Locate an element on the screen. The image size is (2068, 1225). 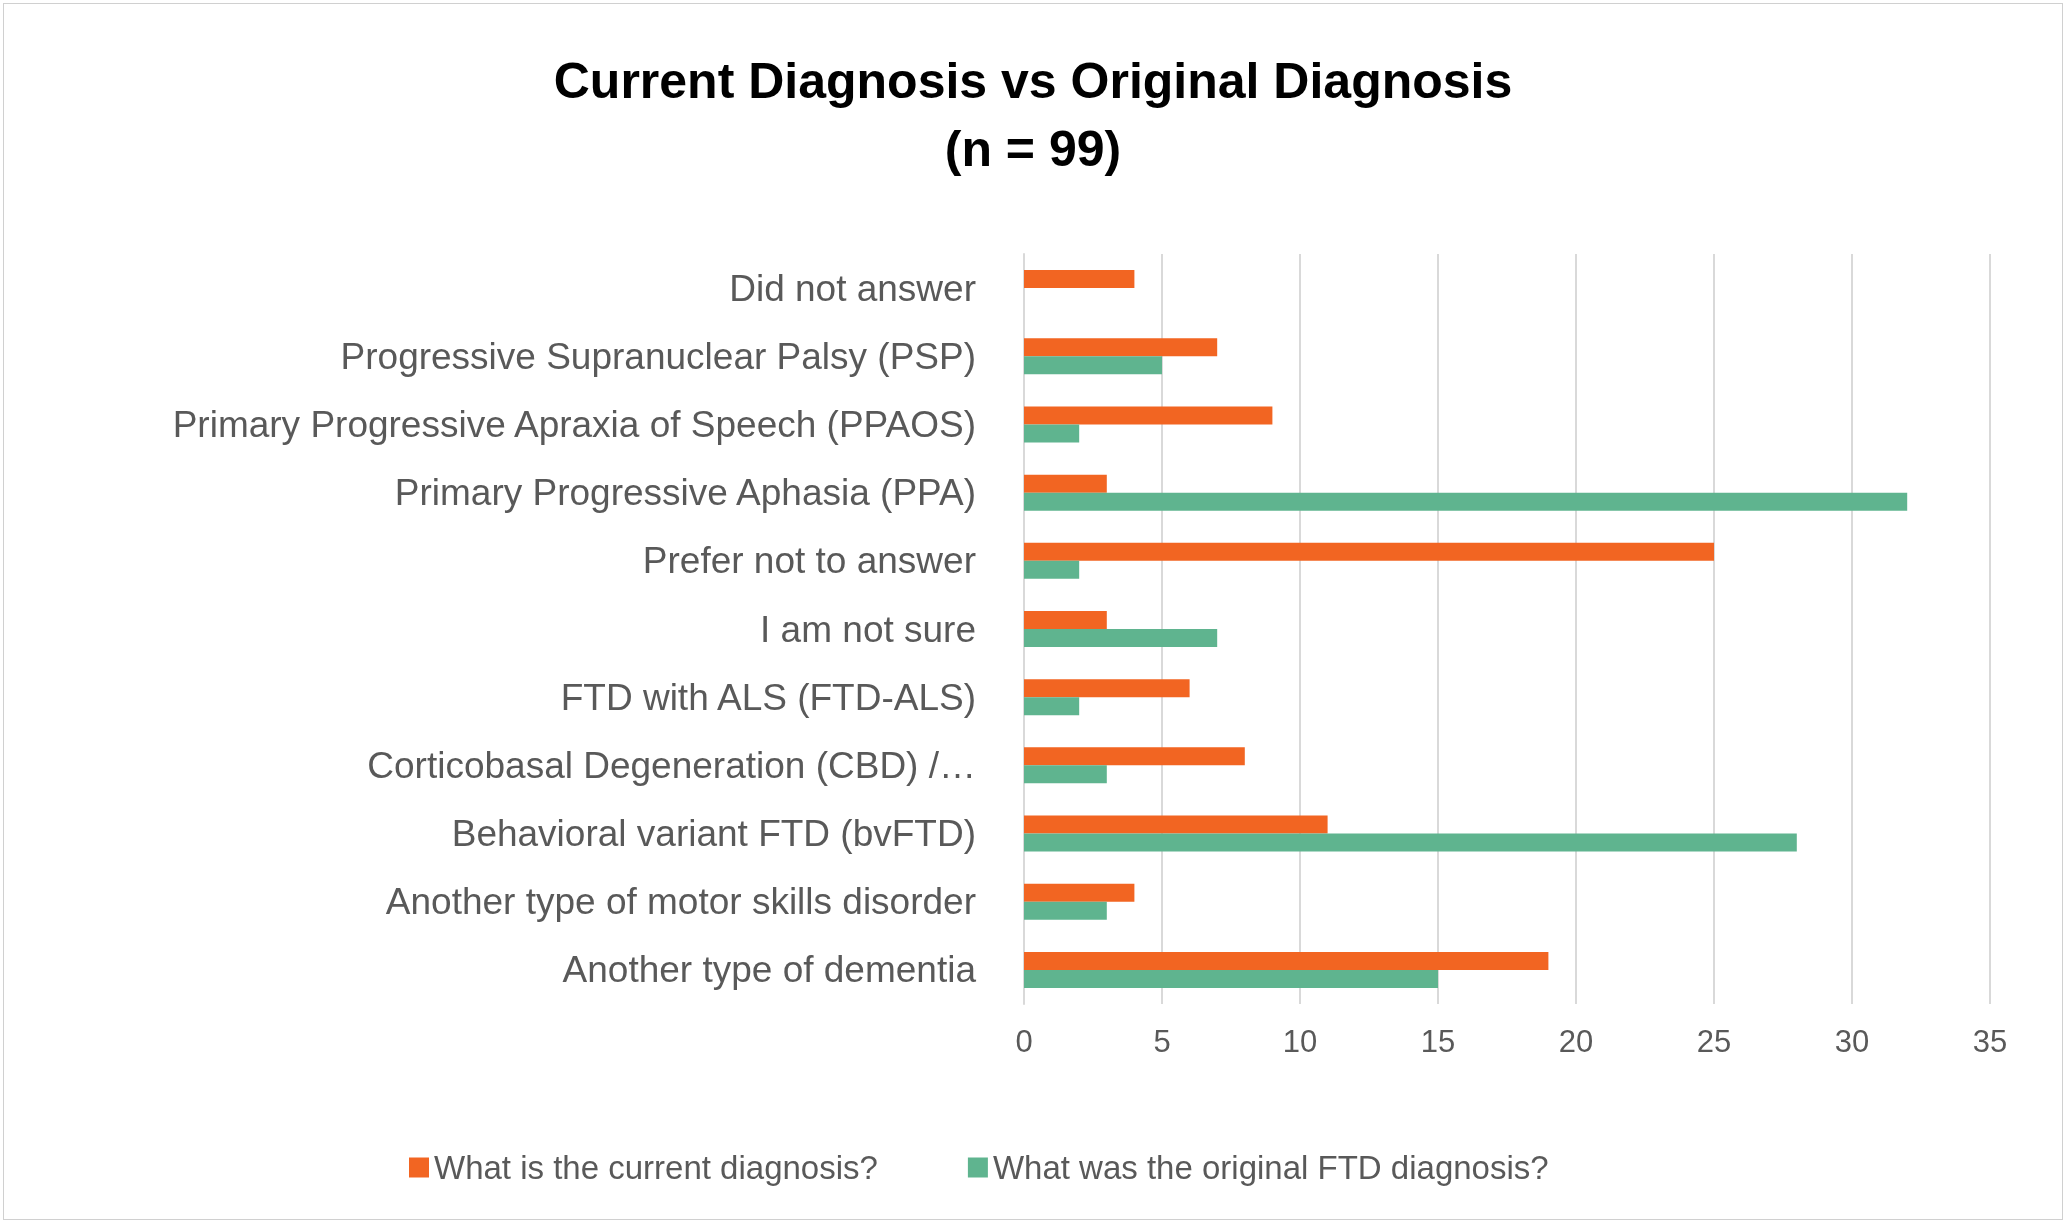
x-tick-label: 30 is located at coordinates (1852, 1041).